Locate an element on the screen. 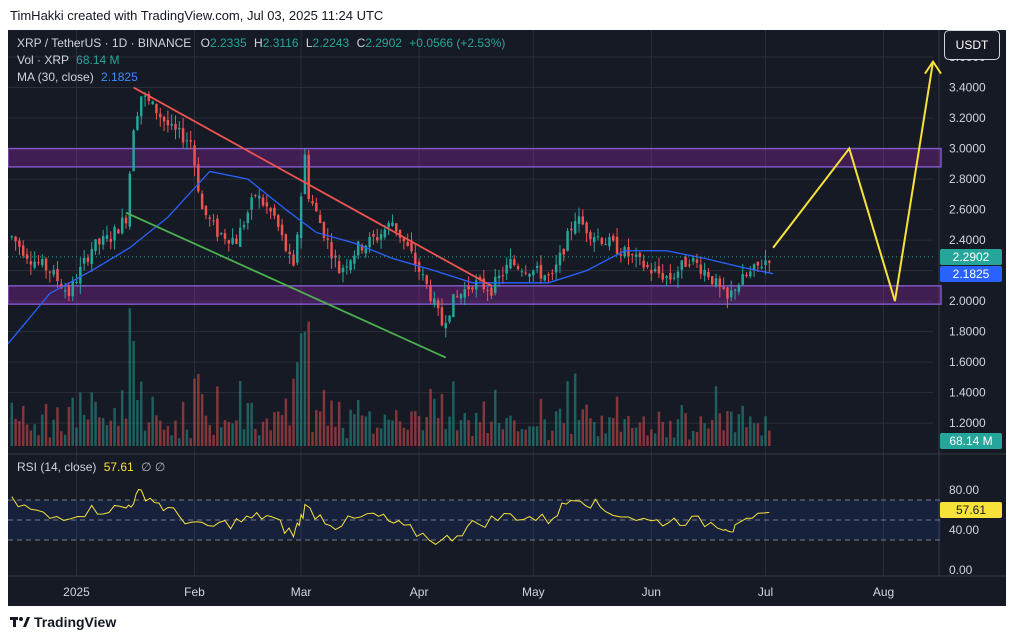  y-tick-label: 2.4000 is located at coordinates (967, 240).